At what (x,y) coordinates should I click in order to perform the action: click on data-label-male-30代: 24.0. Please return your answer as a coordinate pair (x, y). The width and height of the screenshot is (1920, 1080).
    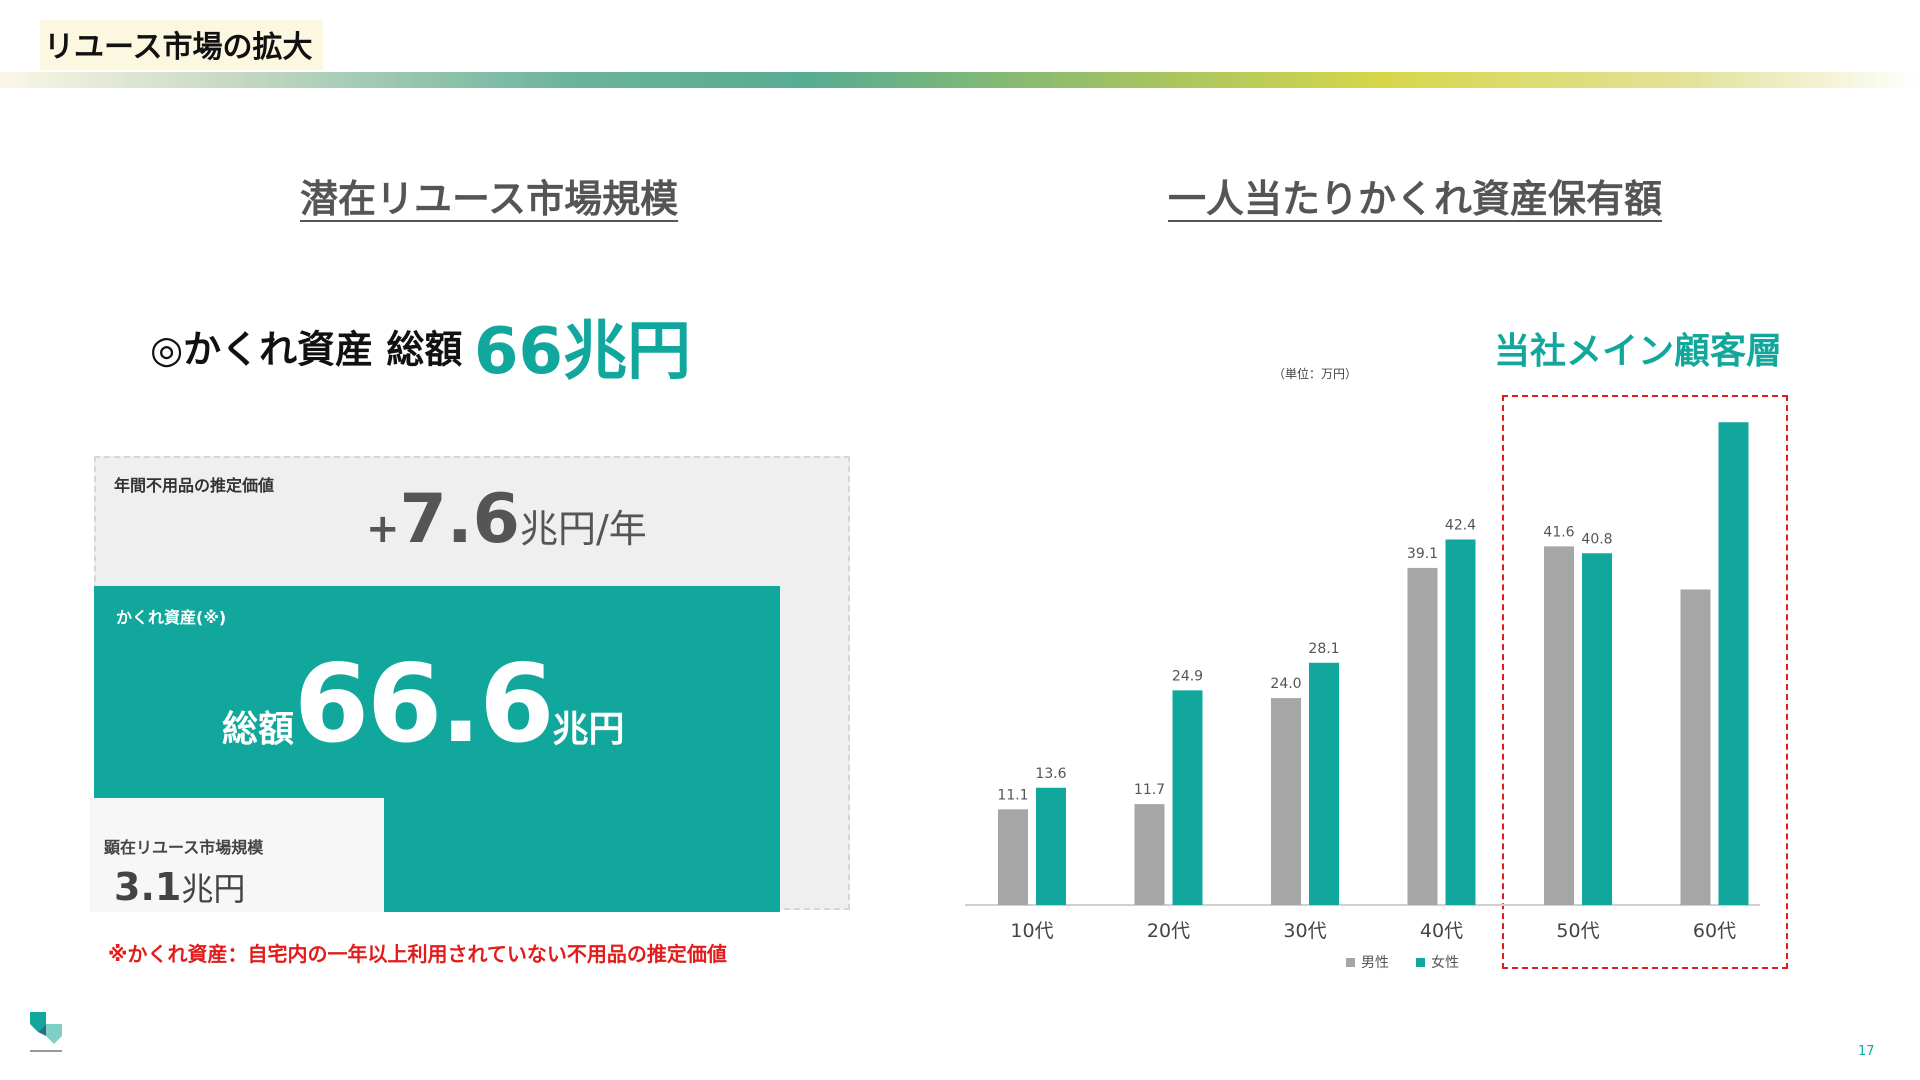
    Looking at the image, I should click on (1285, 684).